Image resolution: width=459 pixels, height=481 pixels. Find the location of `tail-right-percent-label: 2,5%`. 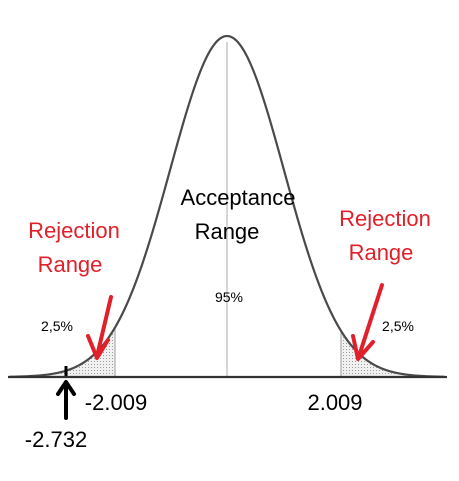

tail-right-percent-label: 2,5% is located at coordinates (398, 326).